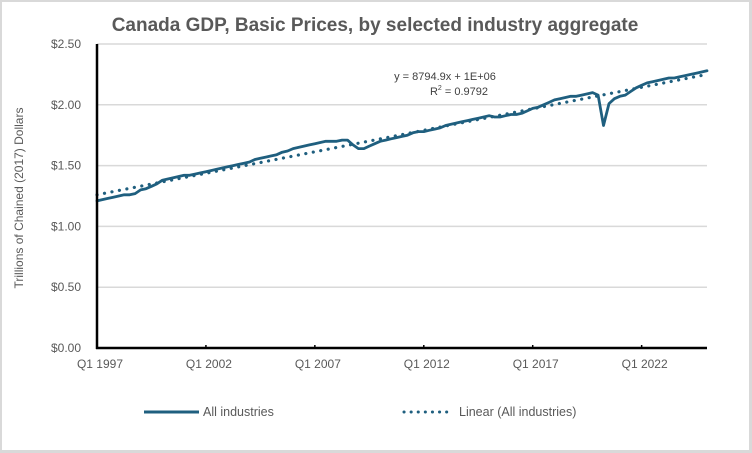 Image resolution: width=752 pixels, height=453 pixels. Describe the element at coordinates (517, 412) in the screenshot. I see `legend-label-linear: Linear (All industries)` at that location.